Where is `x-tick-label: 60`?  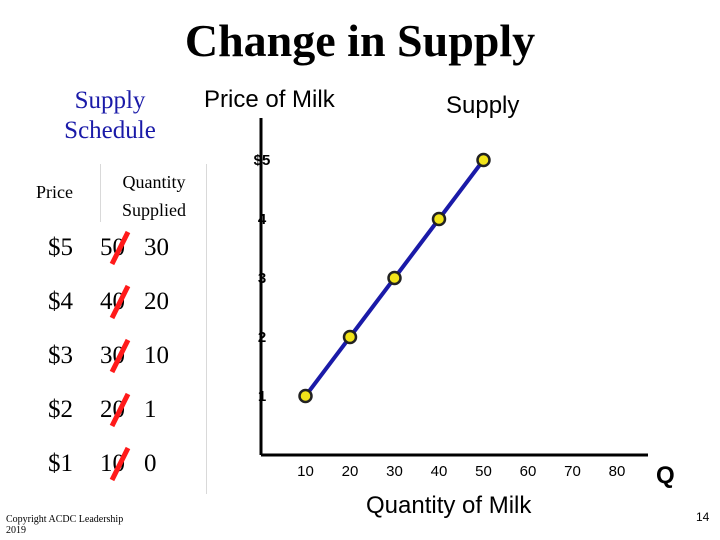
x-tick-label: 60 is located at coordinates (528, 471).